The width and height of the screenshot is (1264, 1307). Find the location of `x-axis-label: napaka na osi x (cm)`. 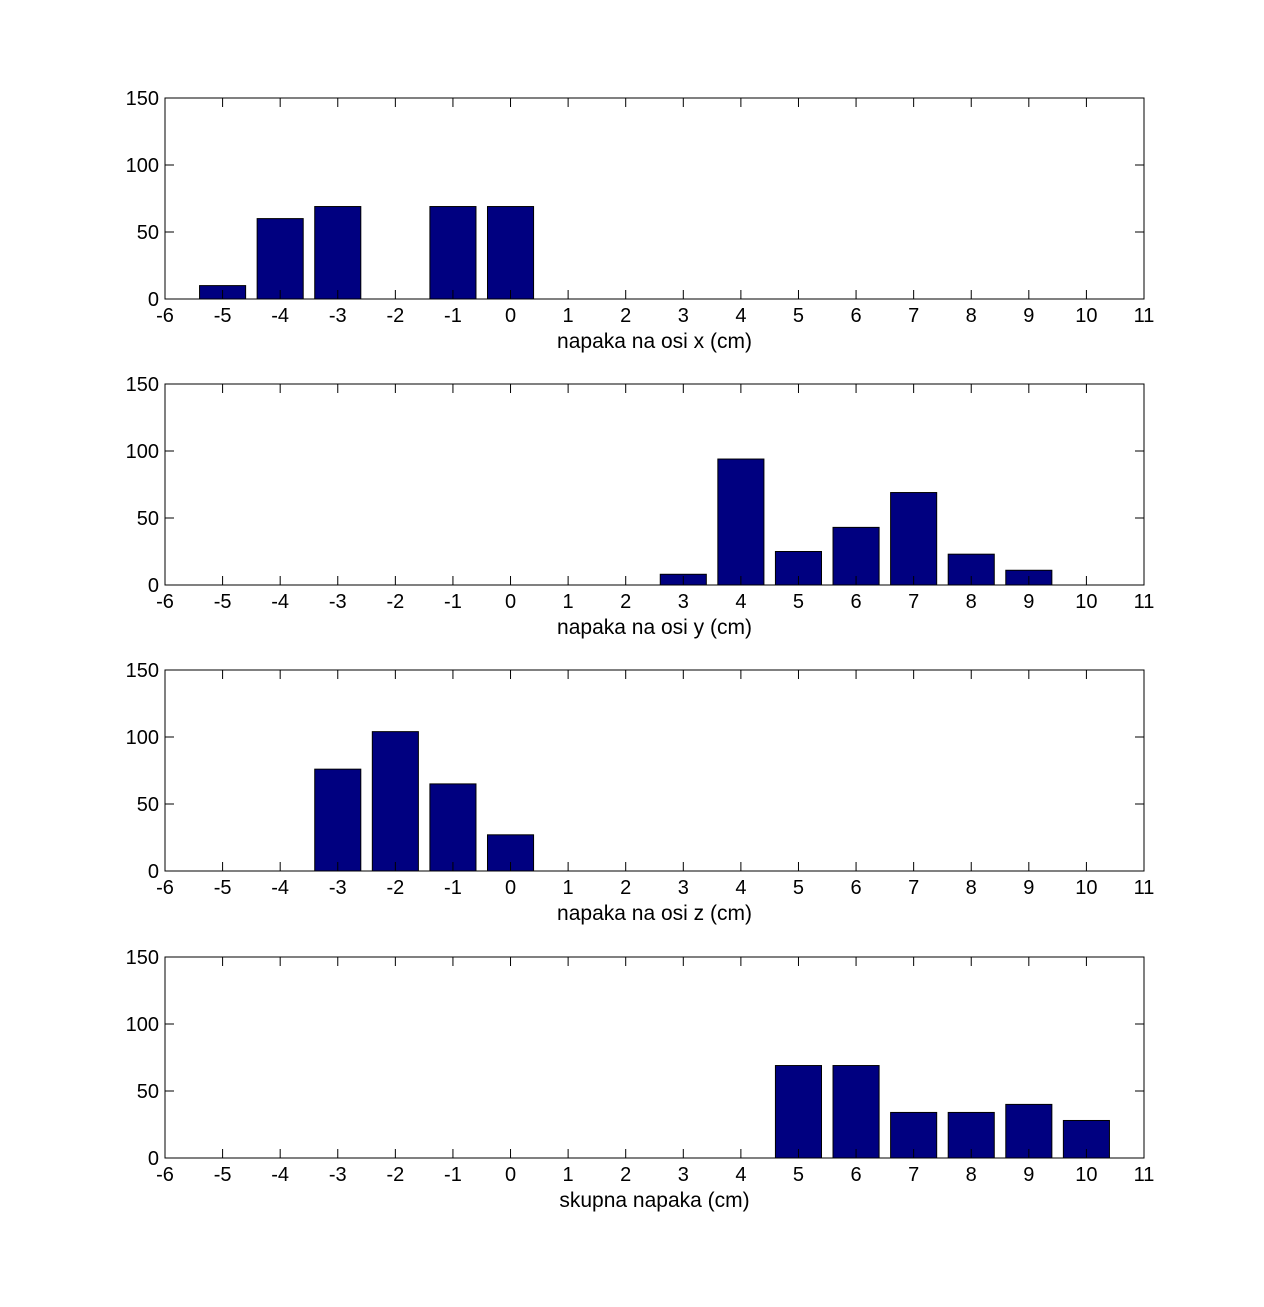

x-axis-label: napaka na osi x (cm) is located at coordinates (654, 341).